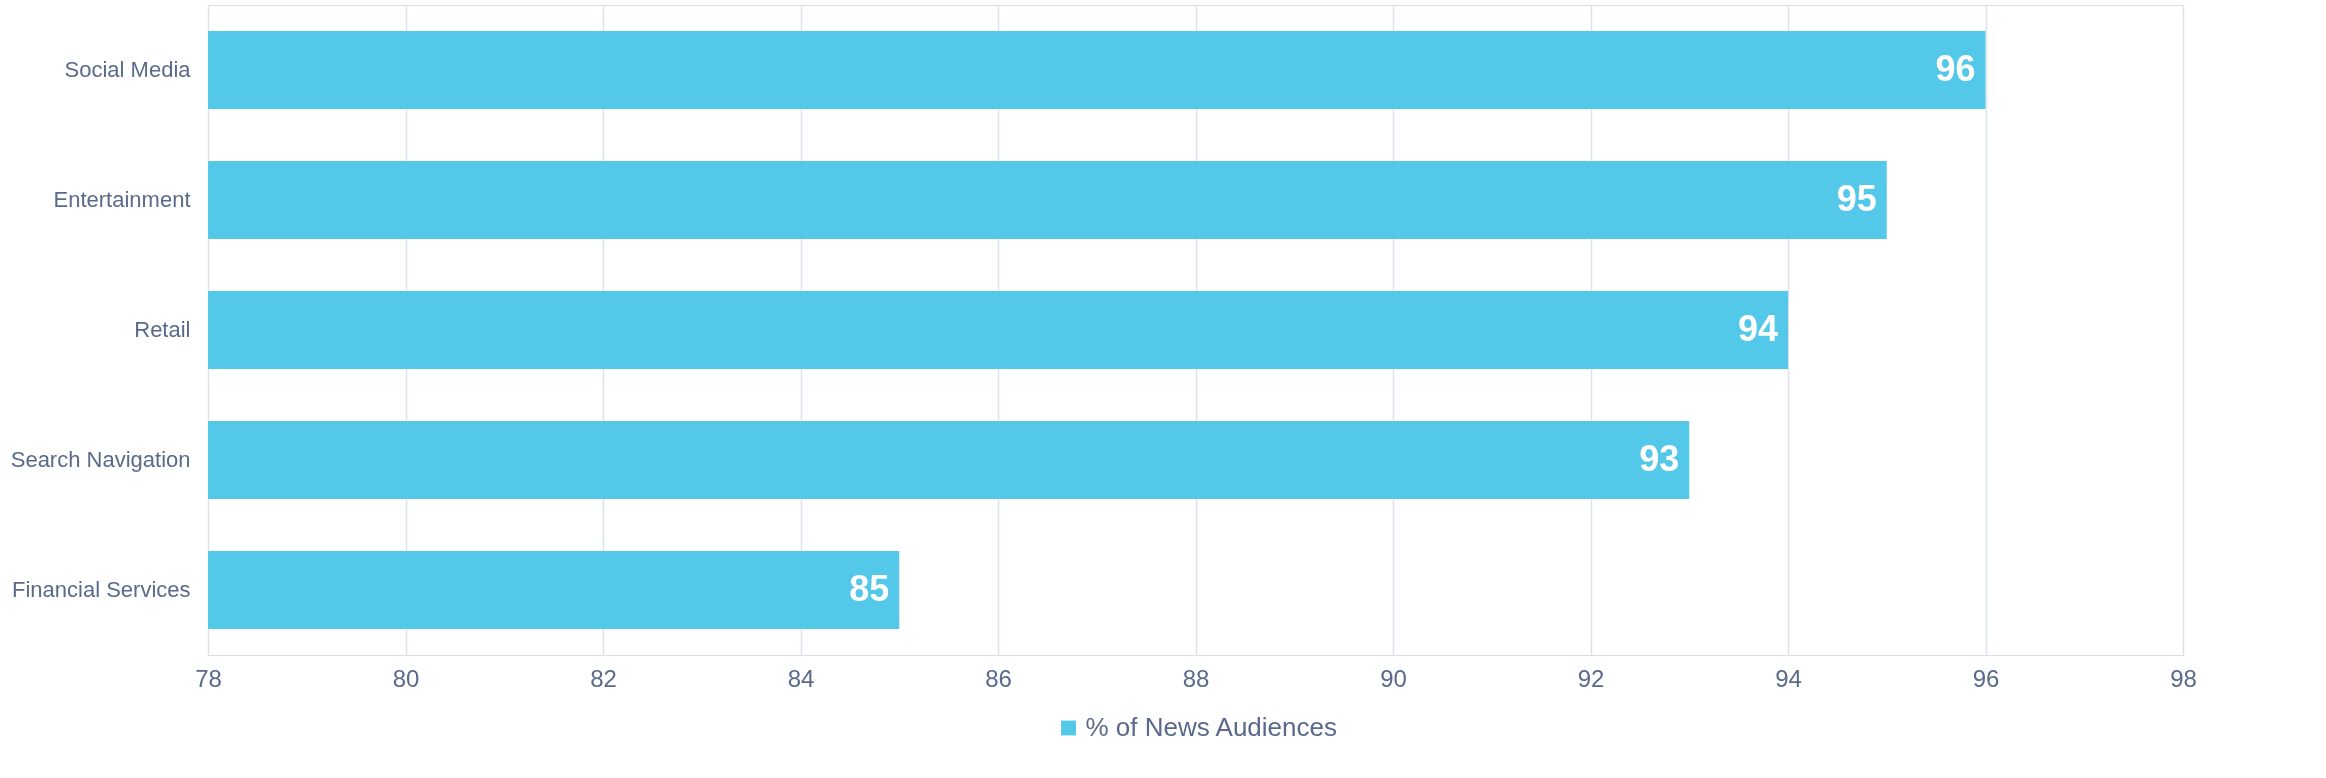 The width and height of the screenshot is (2326, 778). What do you see at coordinates (1986, 678) in the screenshot?
I see `x-tick-label: 96` at bounding box center [1986, 678].